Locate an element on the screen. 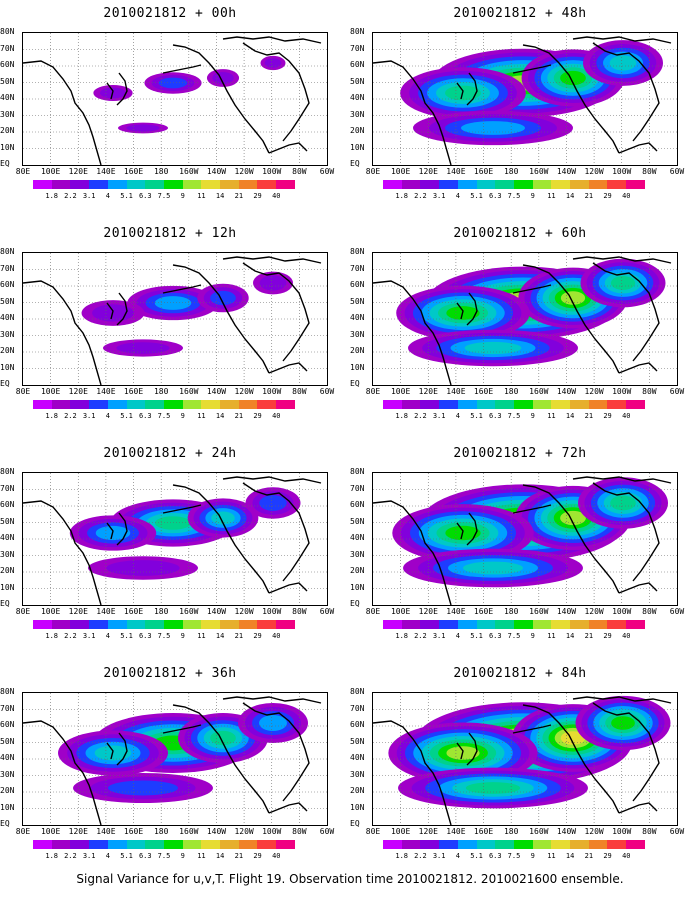  longitude-label: 60W is located at coordinates (327, 391).